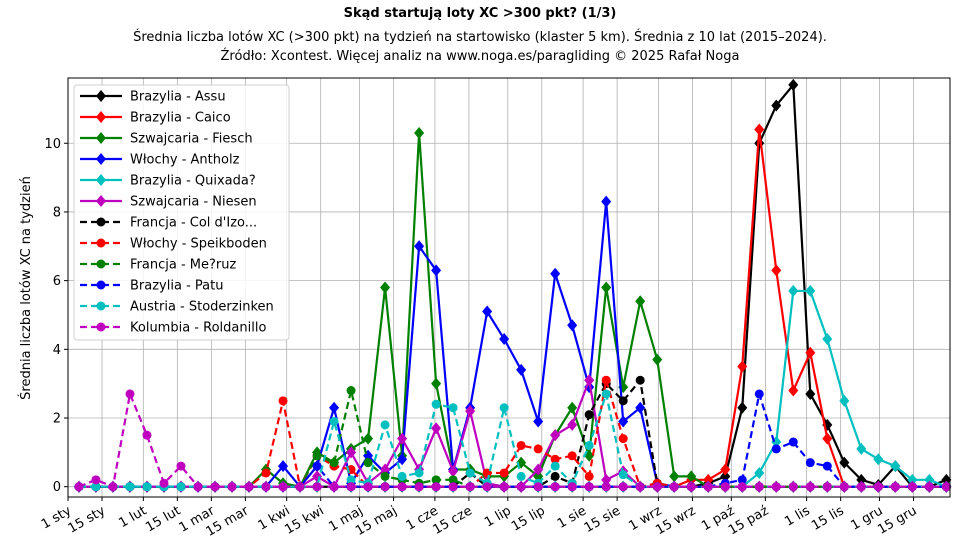  What do you see at coordinates (168, 181) in the screenshot?
I see `legend-entry: Brazylia - Quixada?` at bounding box center [168, 181].